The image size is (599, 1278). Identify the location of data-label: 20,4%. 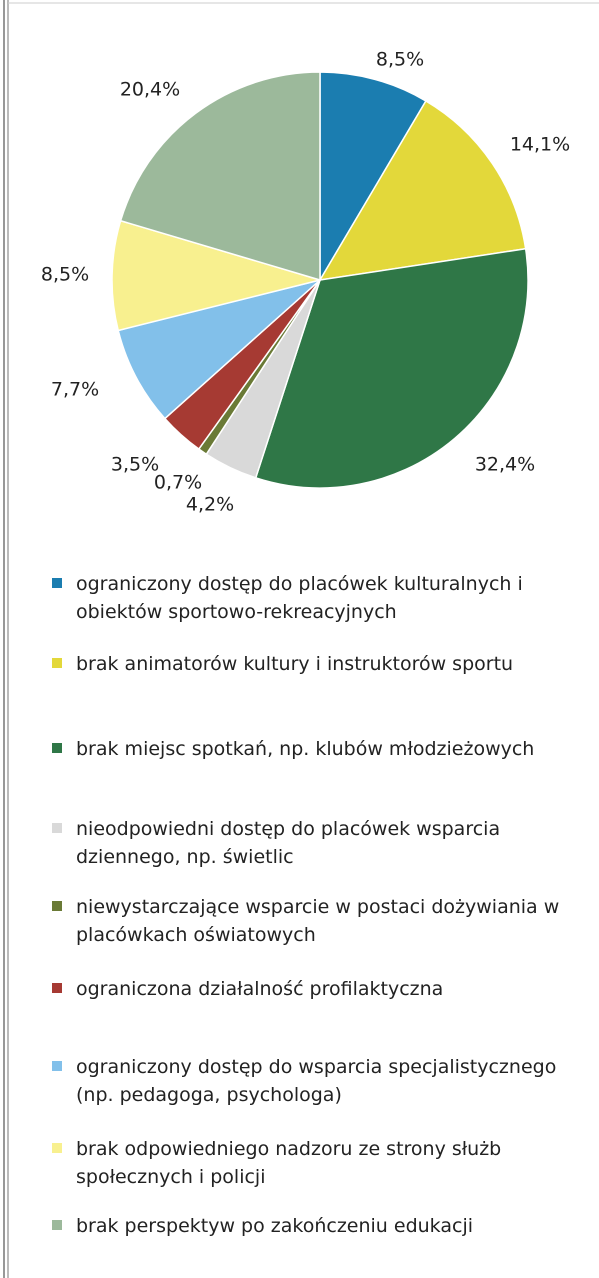
(150, 90).